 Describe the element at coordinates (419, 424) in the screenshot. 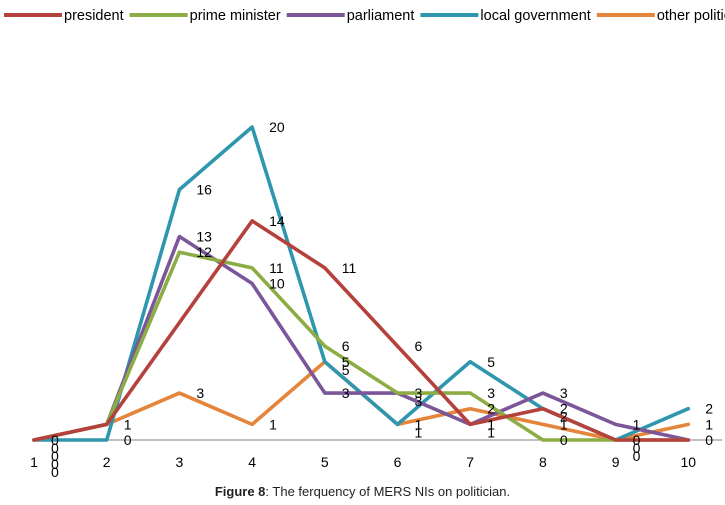

I see `data-label-local-government: 1` at that location.